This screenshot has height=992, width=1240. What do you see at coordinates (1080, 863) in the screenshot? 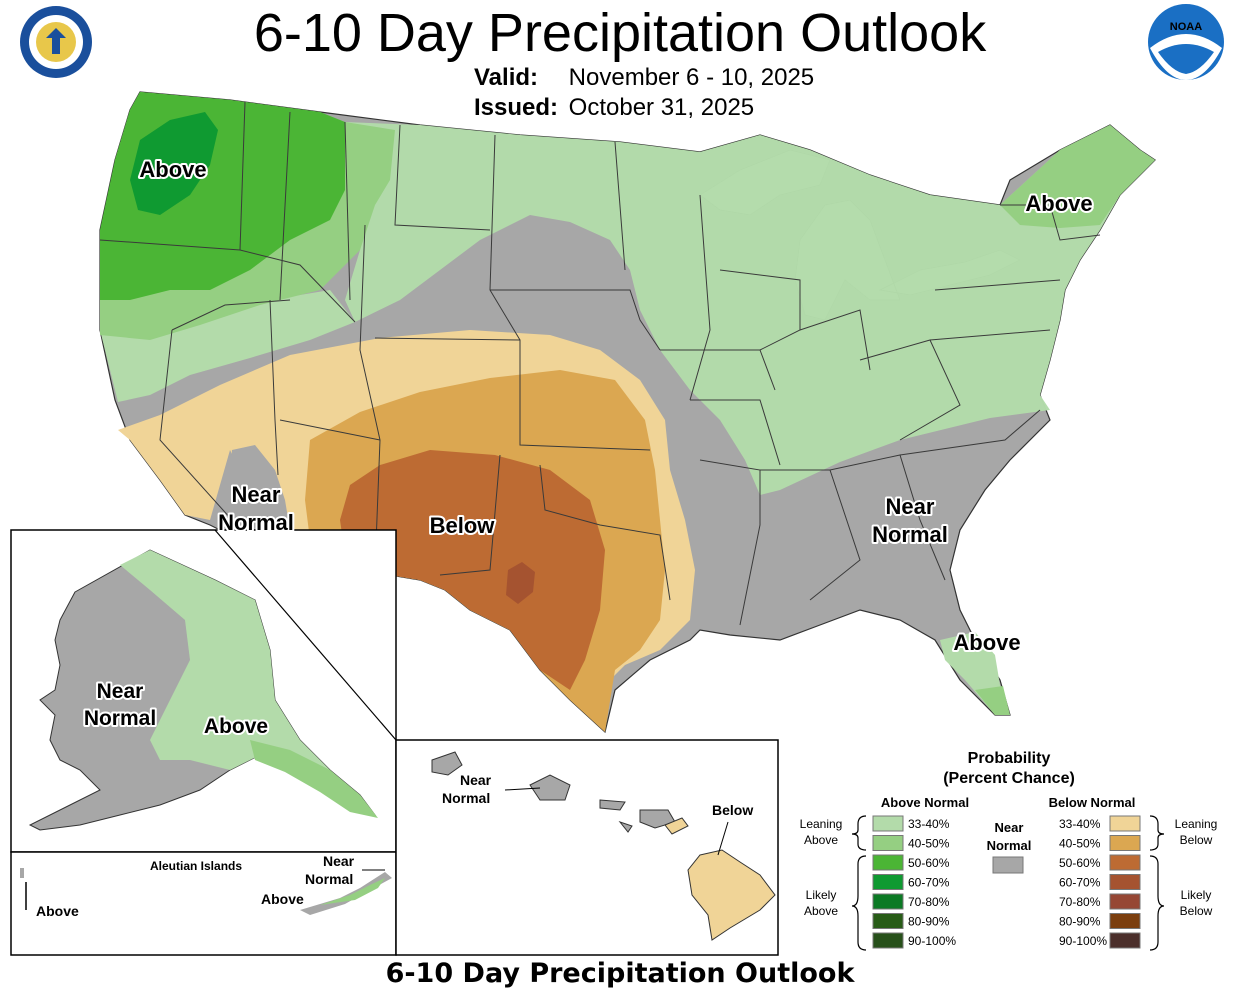
I see `legend-below-label-2: 50-60%` at bounding box center [1080, 863].